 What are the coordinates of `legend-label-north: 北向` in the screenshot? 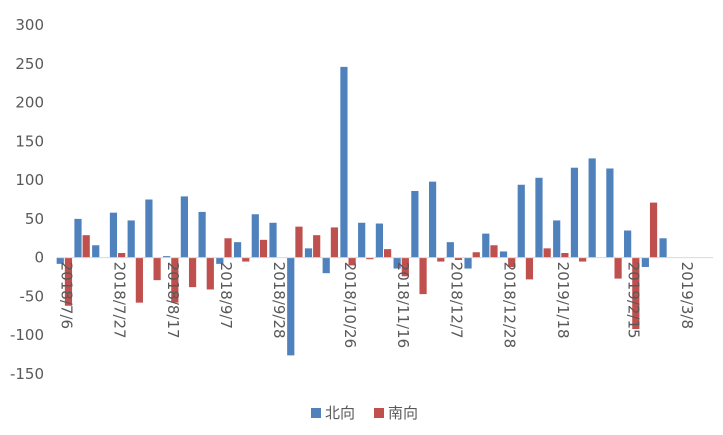 It's located at (340, 413).